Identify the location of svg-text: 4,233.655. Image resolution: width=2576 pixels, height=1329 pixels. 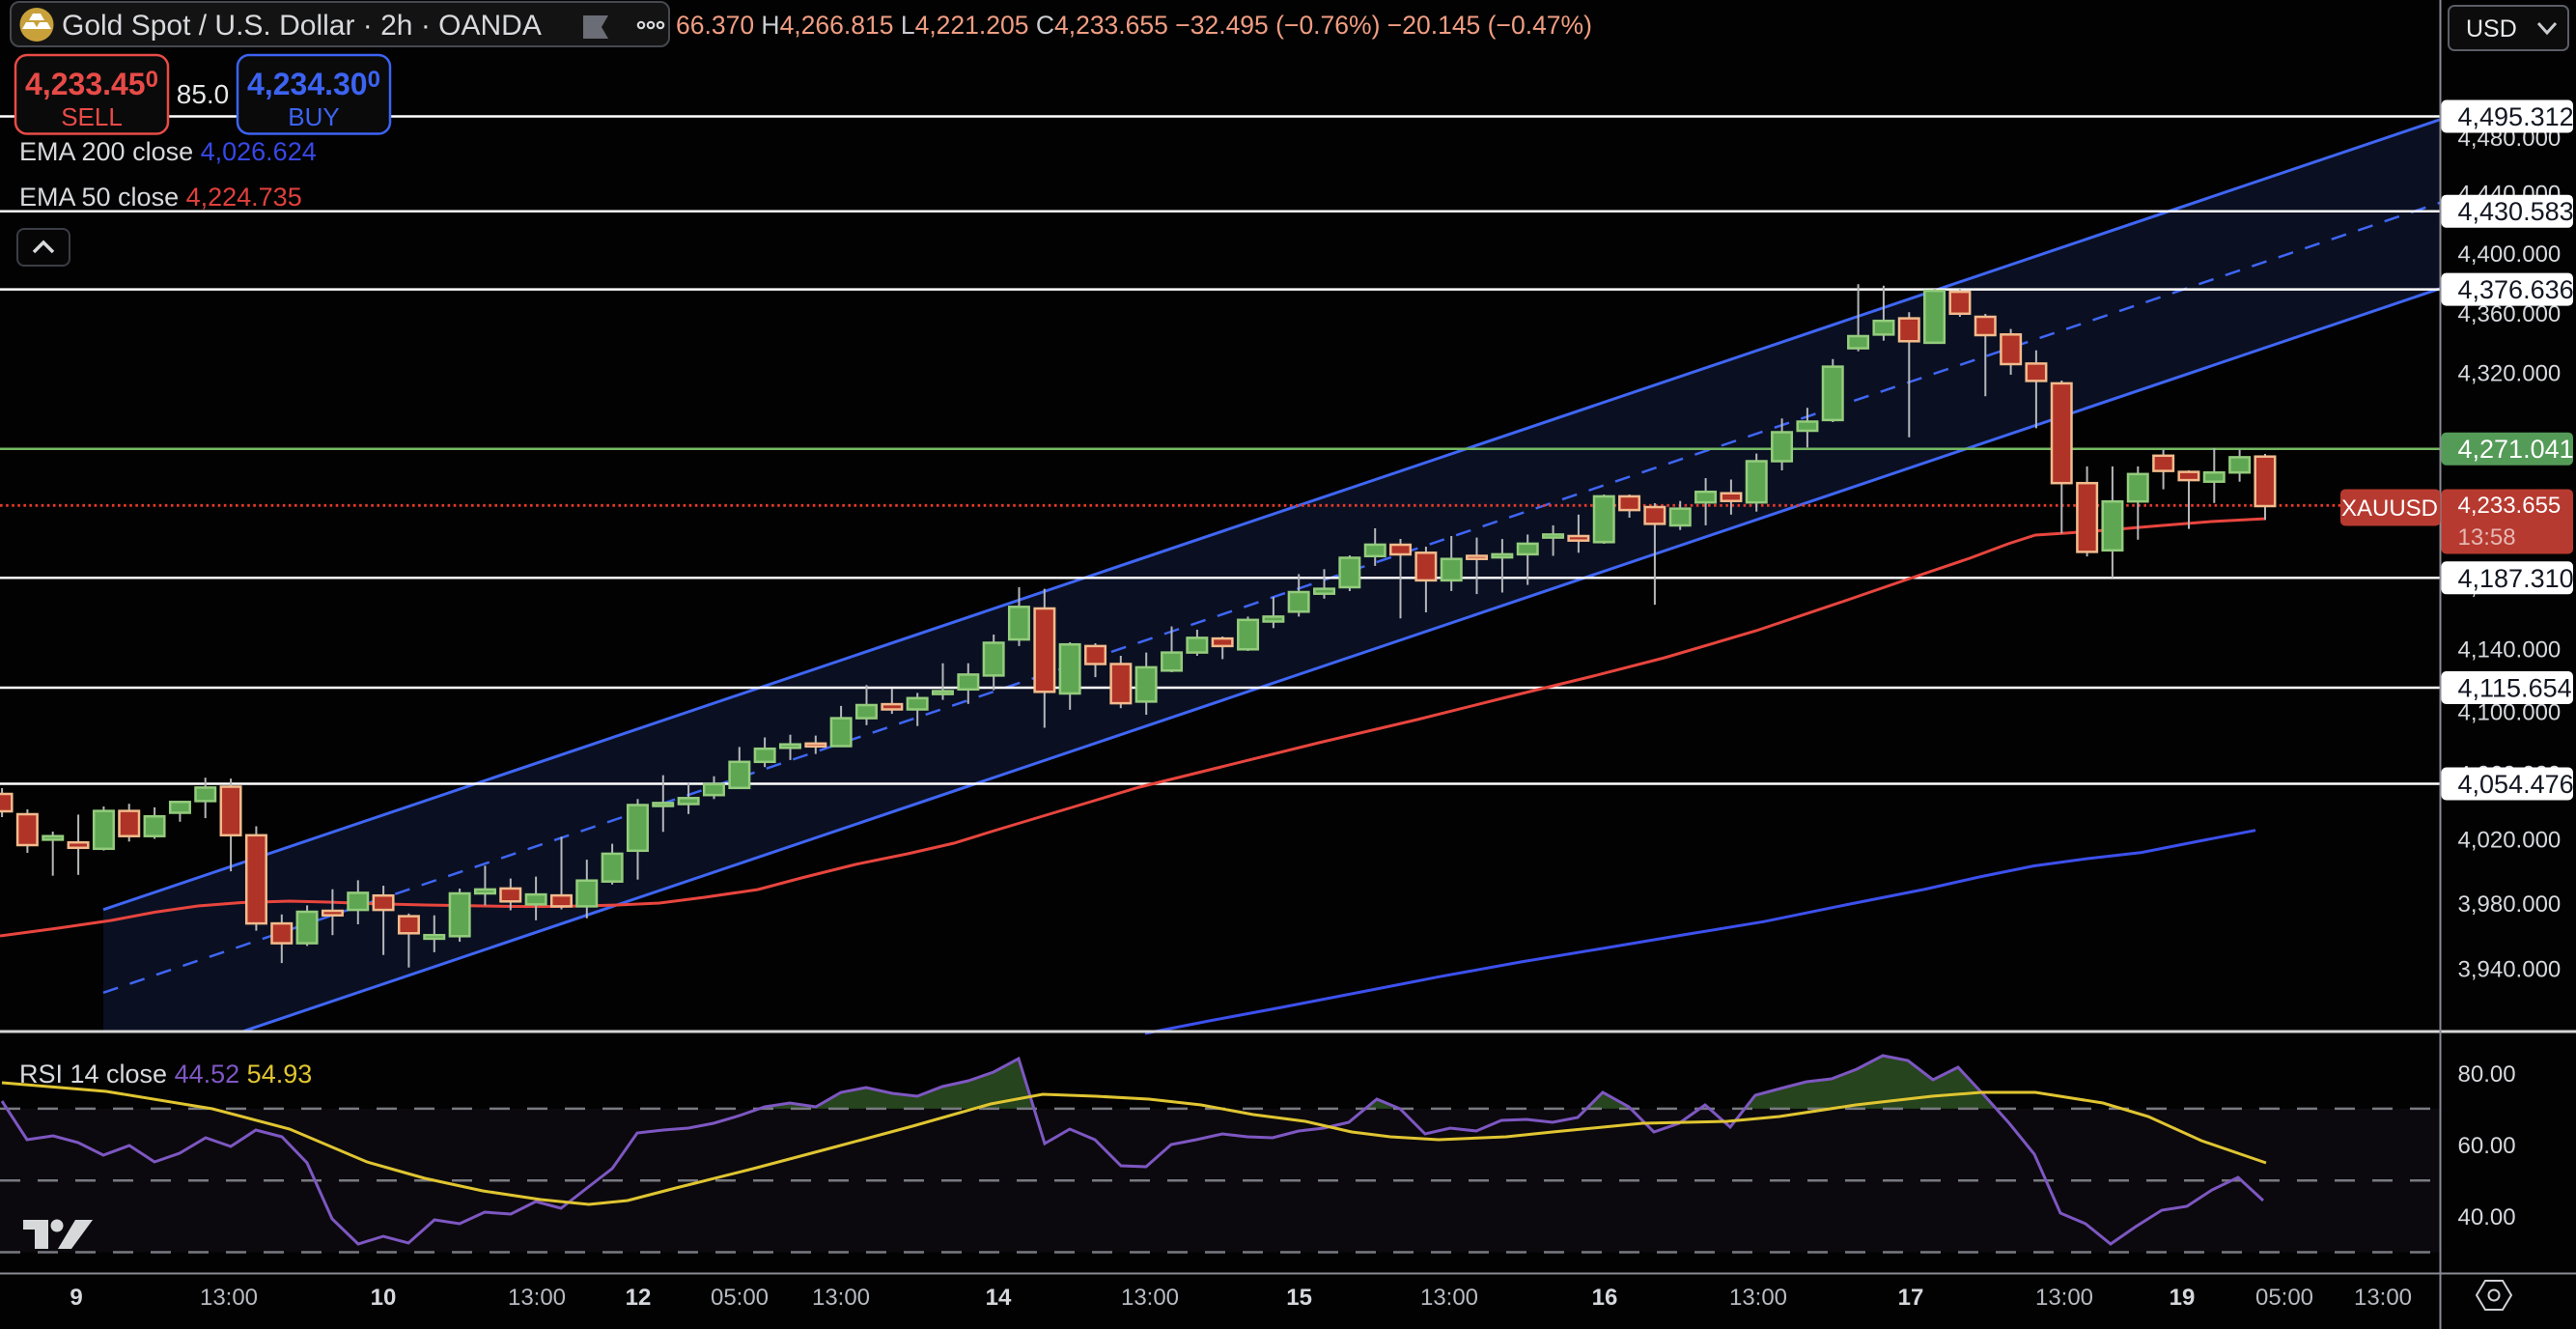
(2510, 506).